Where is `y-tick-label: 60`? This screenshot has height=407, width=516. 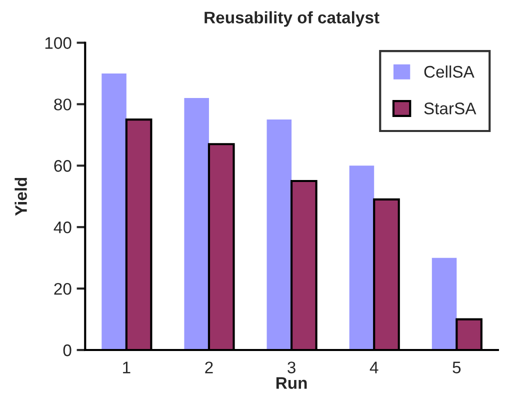
y-tick-label: 60 is located at coordinates (63, 166).